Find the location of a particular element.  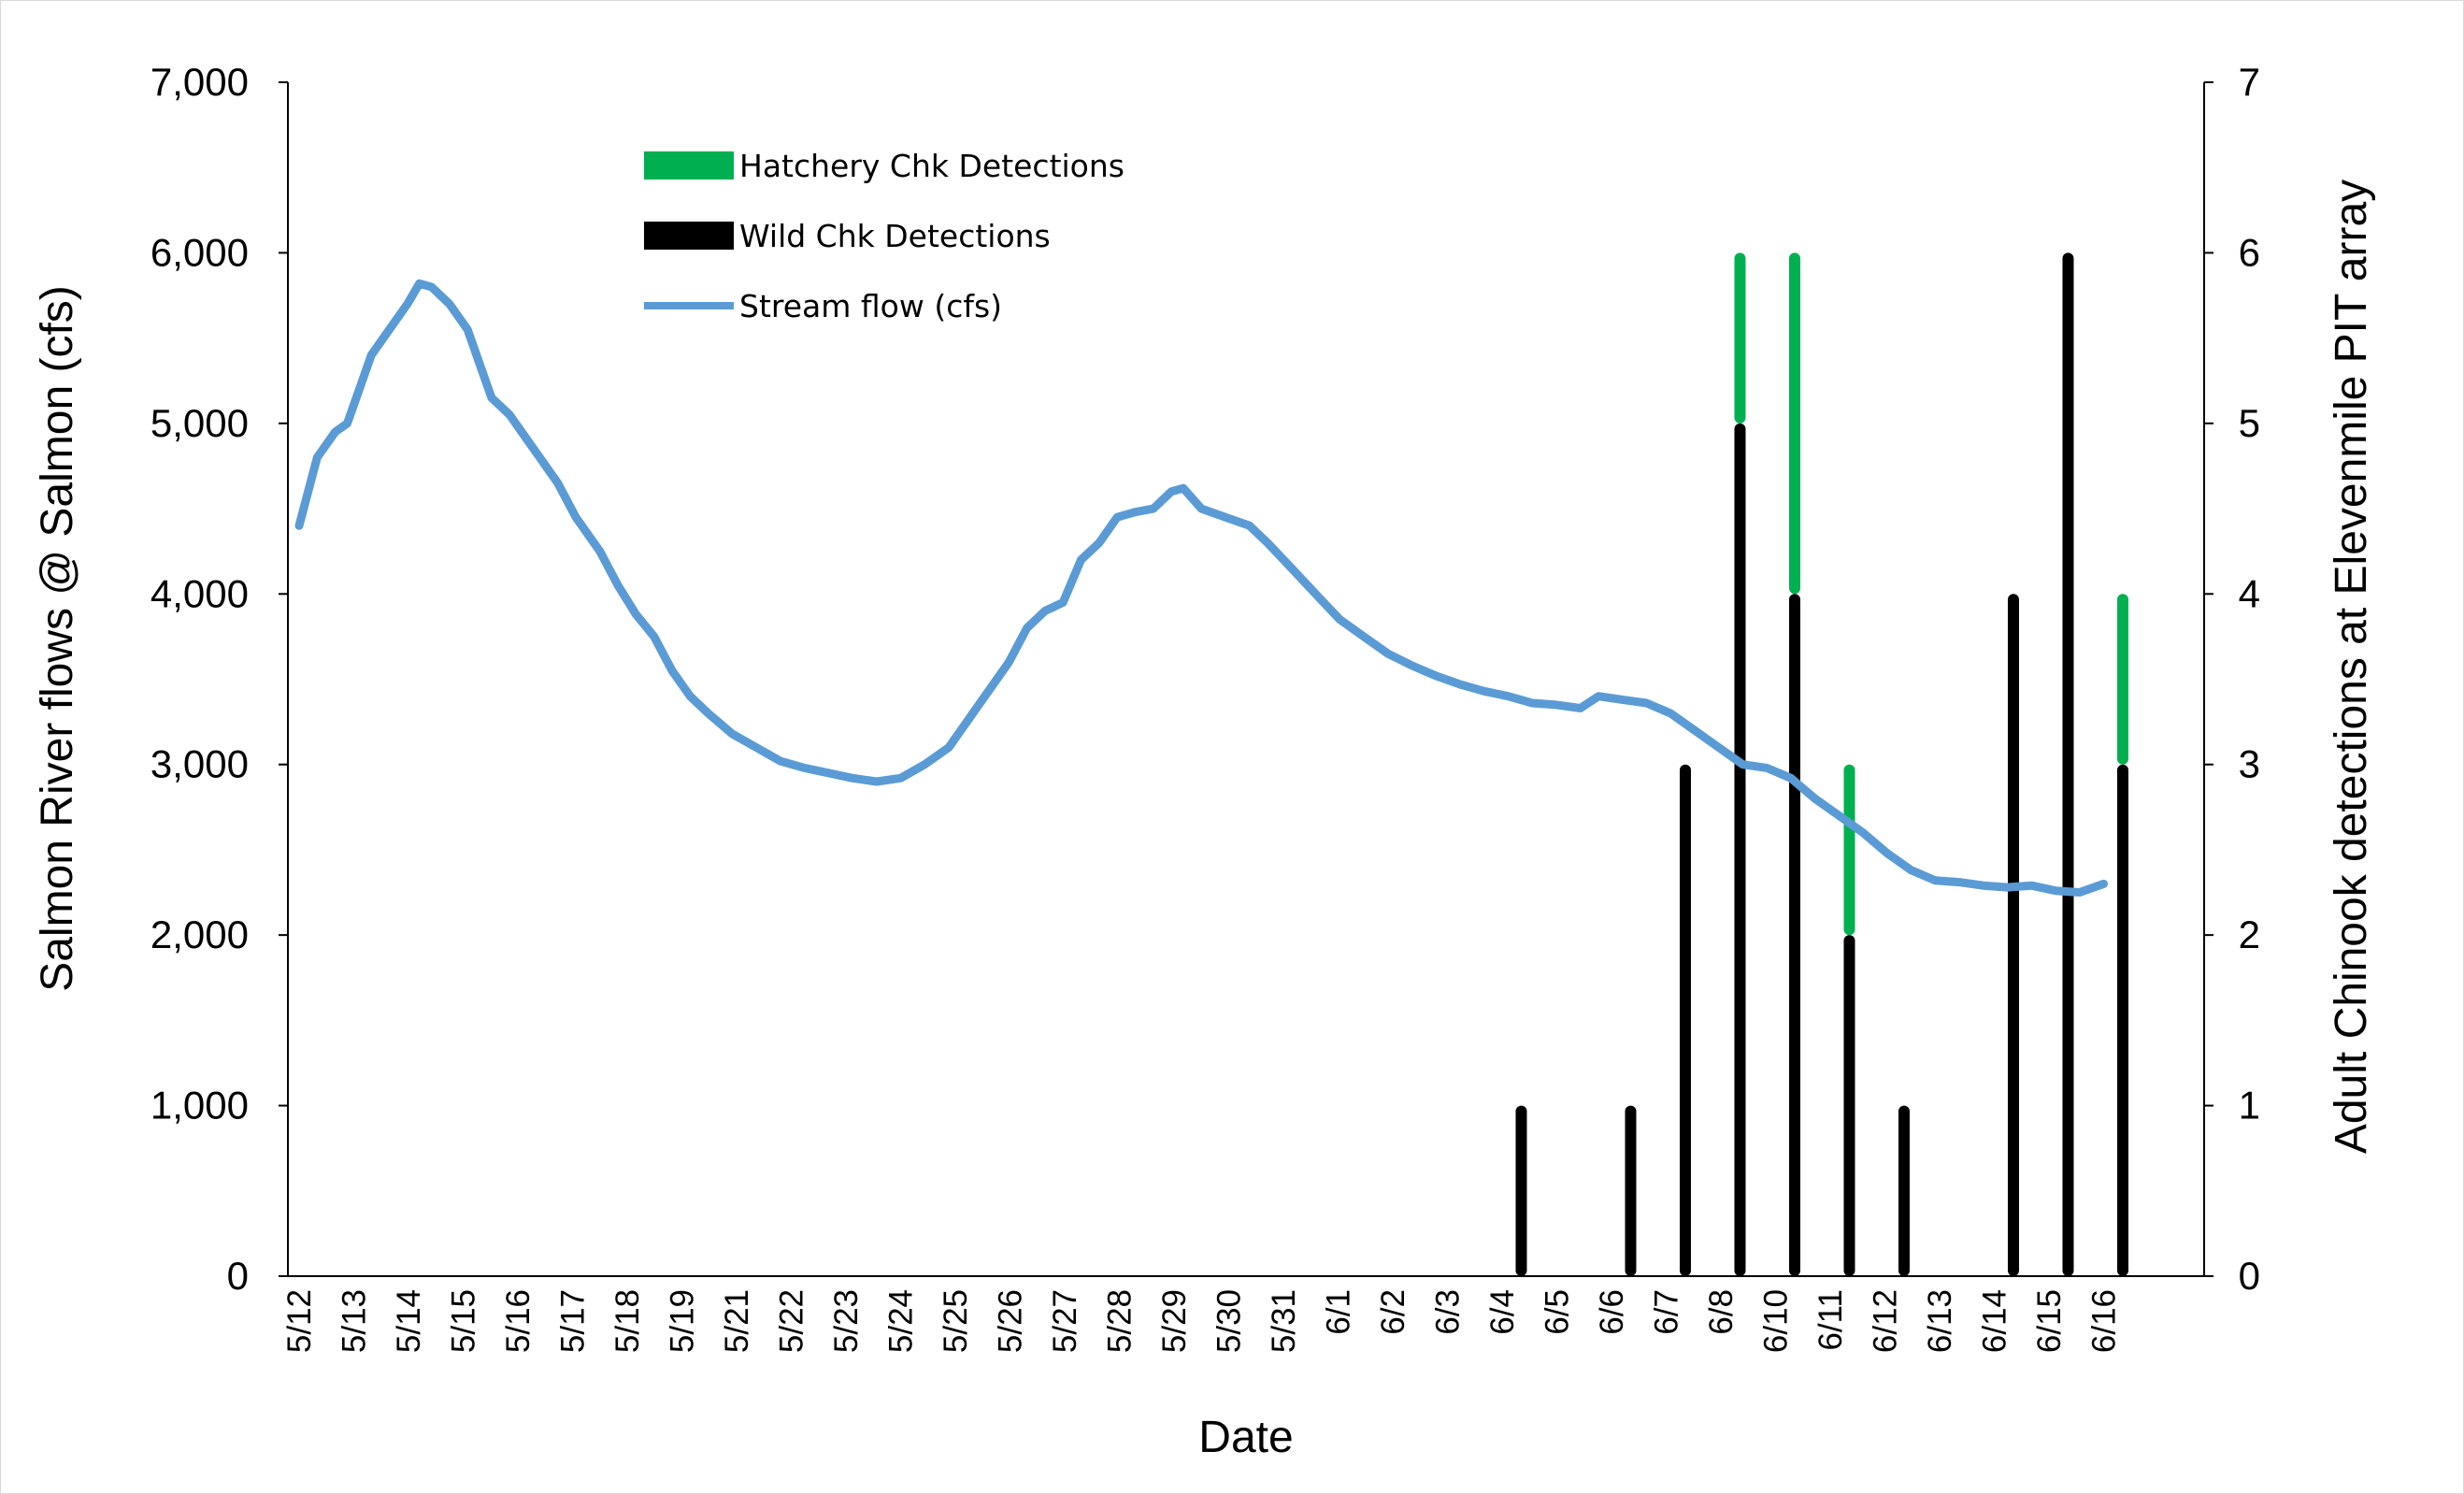

right-y-tick-label: 1 is located at coordinates (2249, 1106).